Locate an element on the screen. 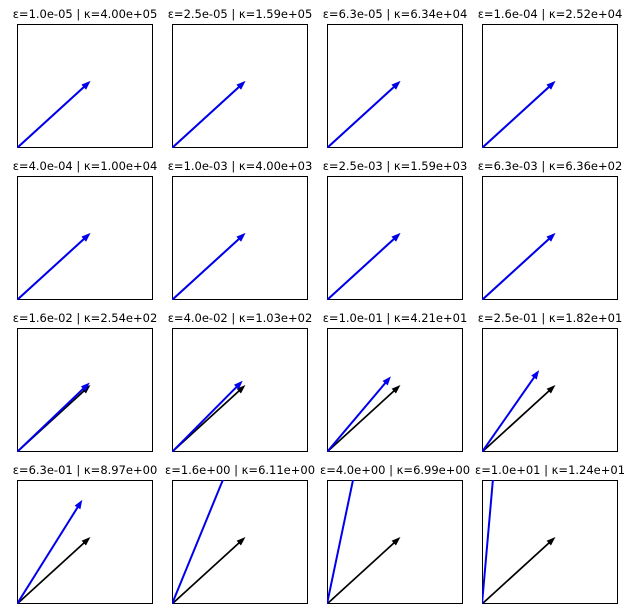  subplot-title: ε=6.3e-01 | κ=8.97e+00 is located at coordinates (85, 470).